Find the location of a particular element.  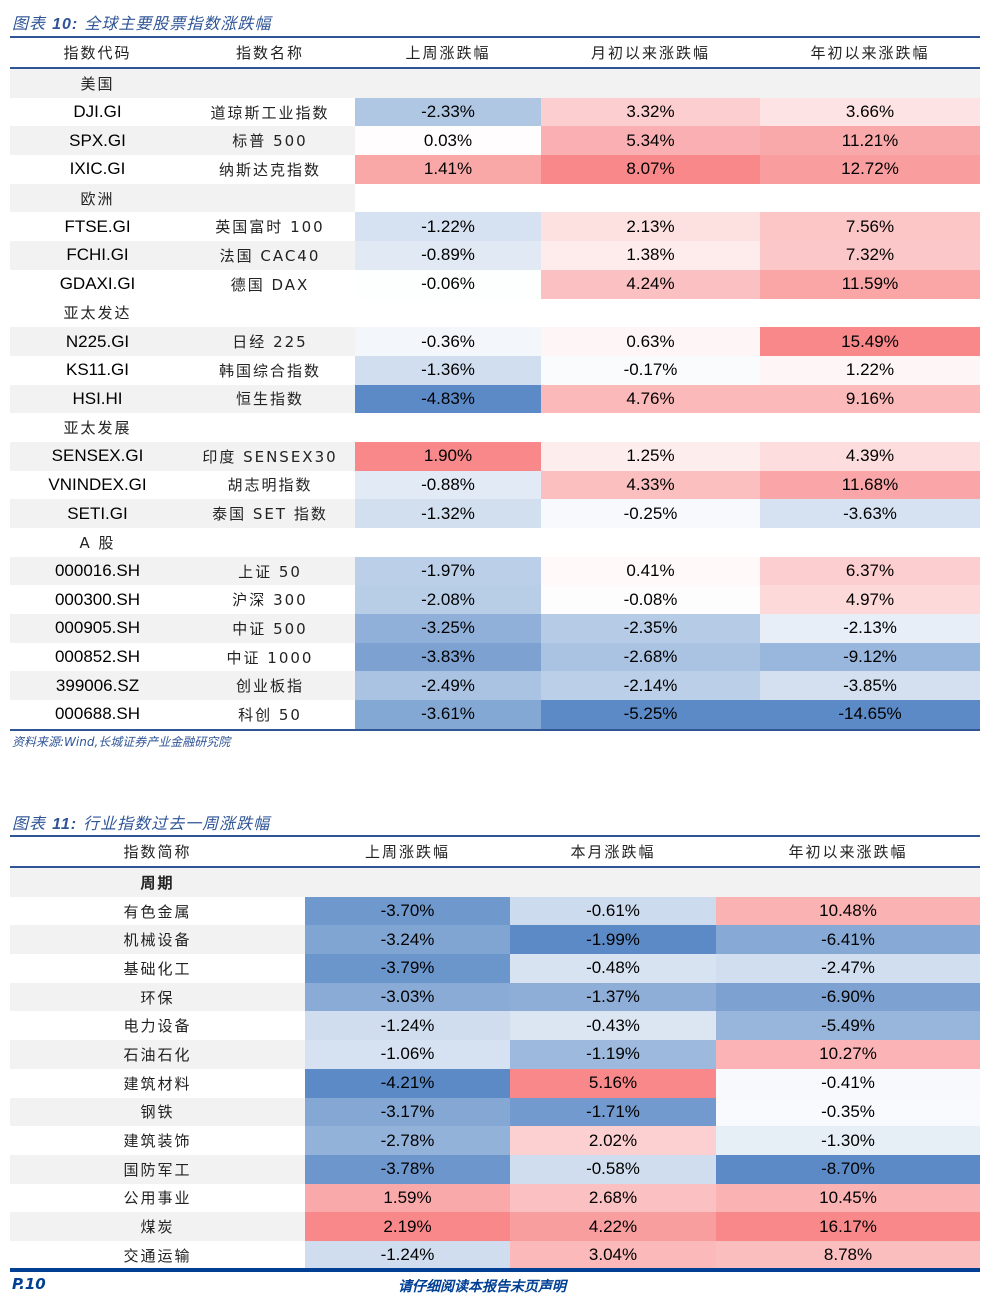

table-row: 国防军工 -3.78% -0.58% -8.70% is located at coordinates (495, 1169).